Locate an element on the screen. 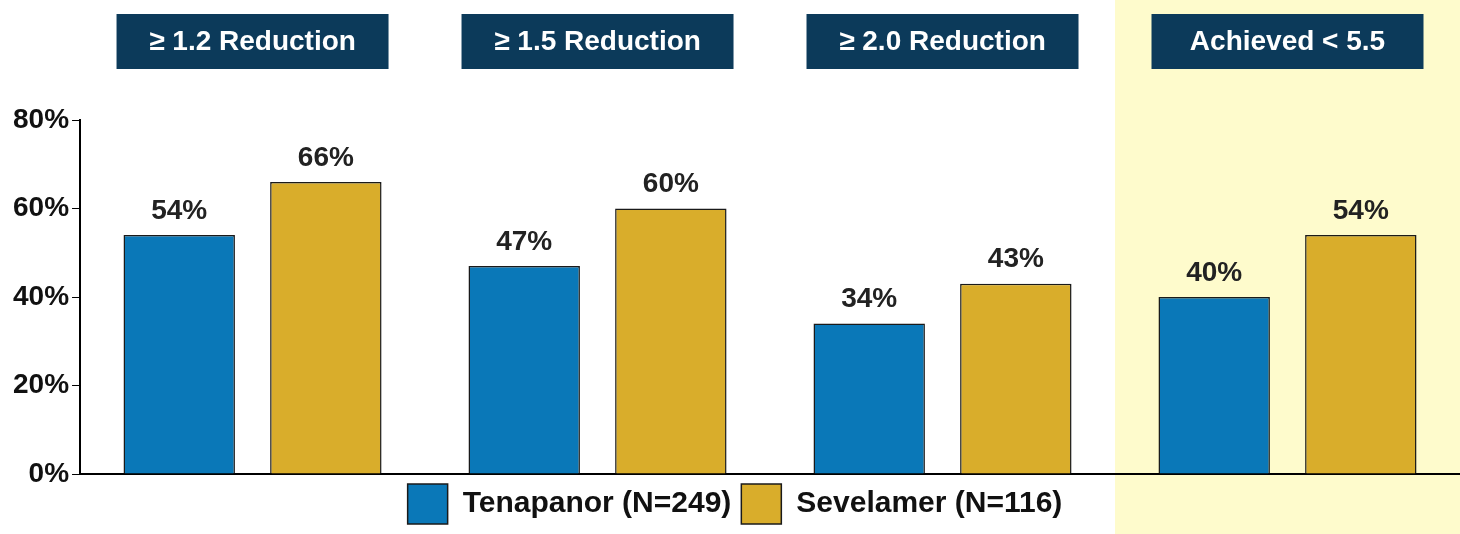 The image size is (1460, 534). text: 47% is located at coordinates (524, 240).